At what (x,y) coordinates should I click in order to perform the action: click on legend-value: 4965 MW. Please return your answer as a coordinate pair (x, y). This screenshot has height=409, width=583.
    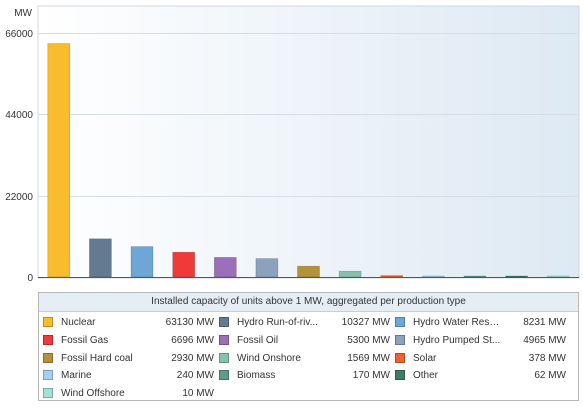
    Looking at the image, I should click on (544, 340).